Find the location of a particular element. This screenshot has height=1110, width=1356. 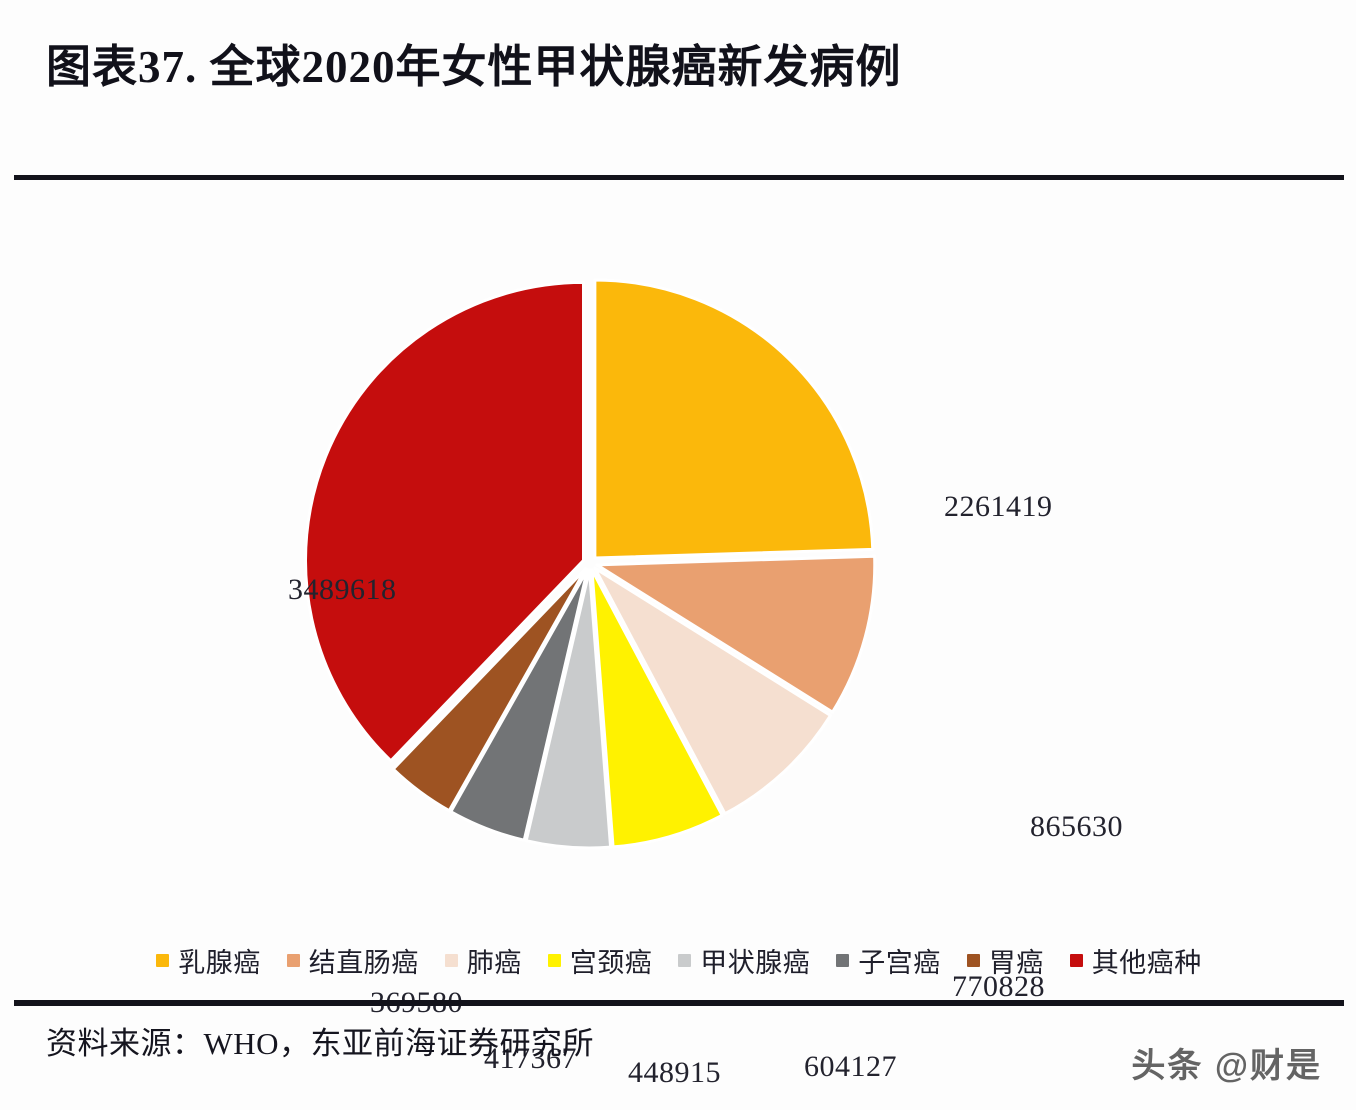

header-divider is located at coordinates (679, 177).